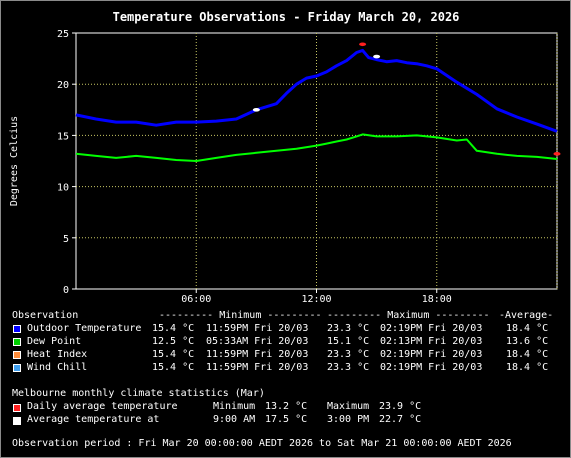 The image size is (571, 458). Describe the element at coordinates (234, 406) in the screenshot. I see `daily-min-label: Minimum` at that location.